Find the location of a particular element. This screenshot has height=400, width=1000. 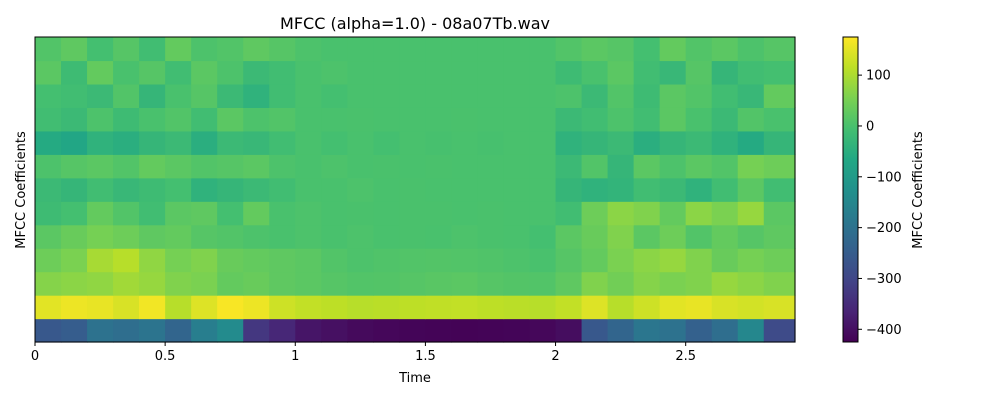

x-tick-label: 1 is located at coordinates (295, 356).